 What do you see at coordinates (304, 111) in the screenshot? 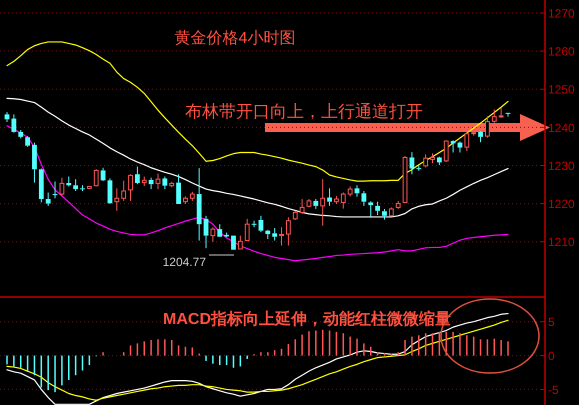
I see `annotation: 布林带开口向上，上行通道打开` at bounding box center [304, 111].